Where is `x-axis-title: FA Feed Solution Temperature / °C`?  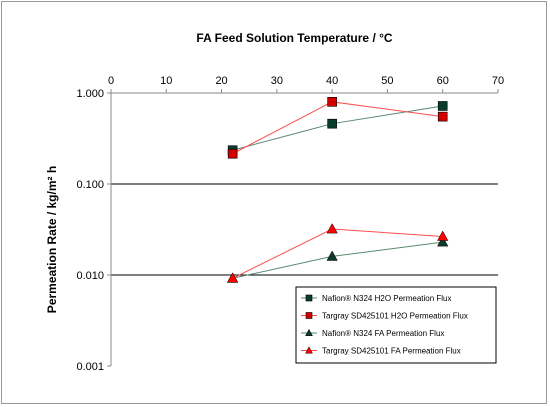
x-axis-title: FA Feed Solution Temperature / °C is located at coordinates (294, 38).